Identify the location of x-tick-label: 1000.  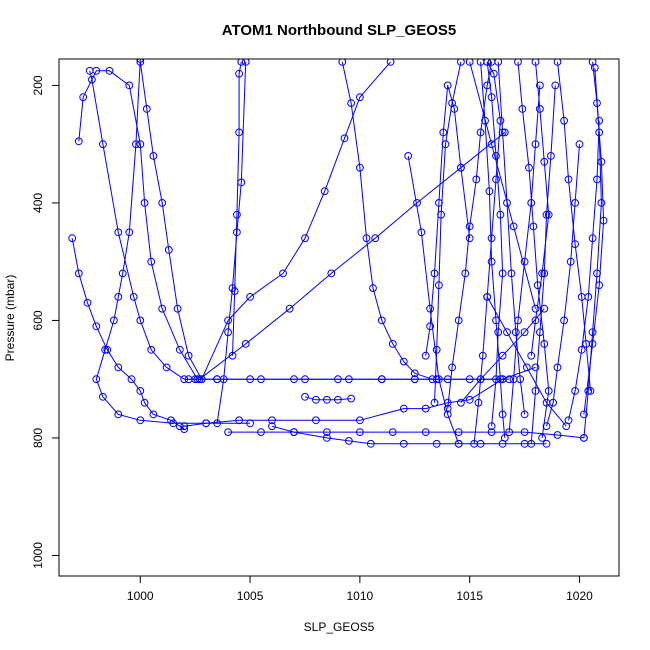
(140, 596).